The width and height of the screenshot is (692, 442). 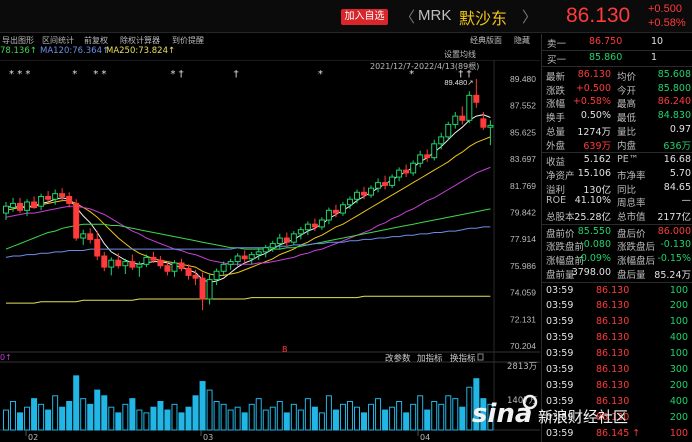 What do you see at coordinates (631, 234) in the screenshot?
I see `field-label: 盘后价` at bounding box center [631, 234].